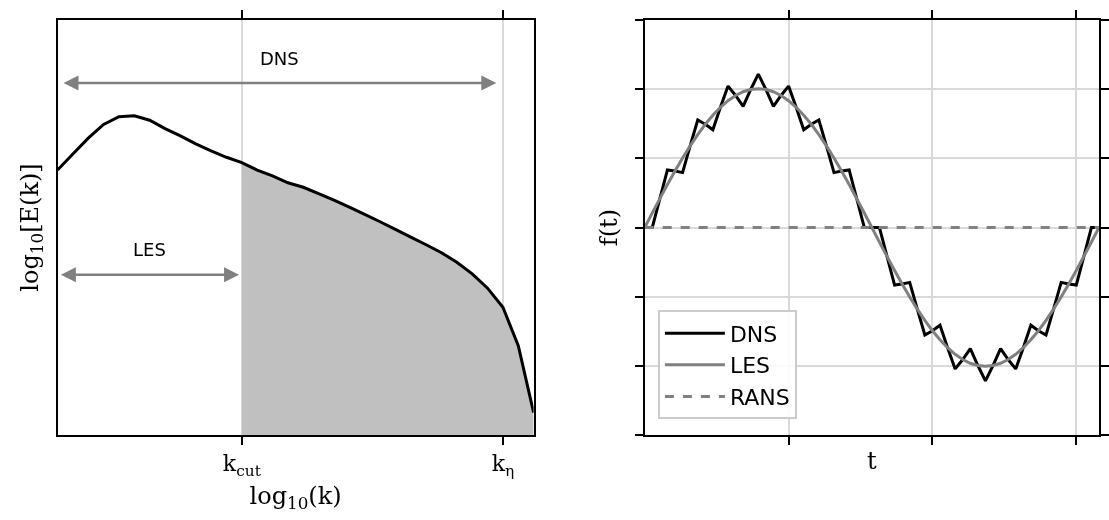  Describe the element at coordinates (872, 460) in the screenshot. I see `x-axis-title: t` at that location.